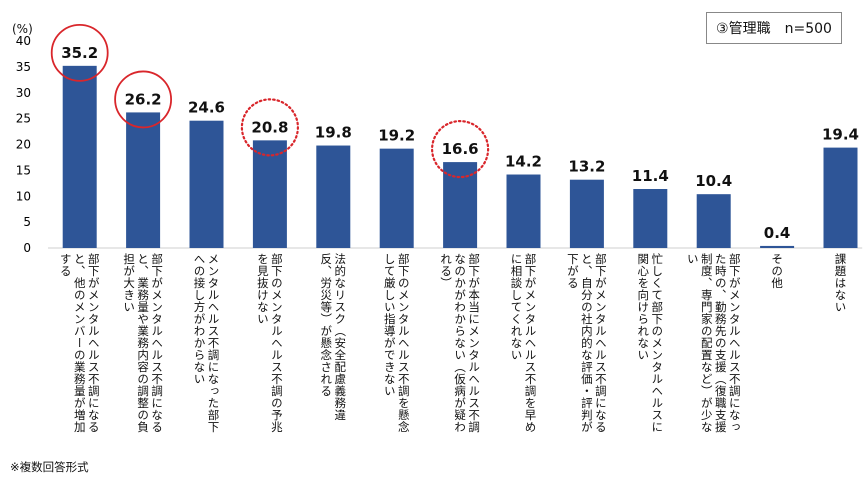  I want to click on category-label: 法的なリスク（安全配慮義務違 反、労災等）が懸念される, so click(333, 337).